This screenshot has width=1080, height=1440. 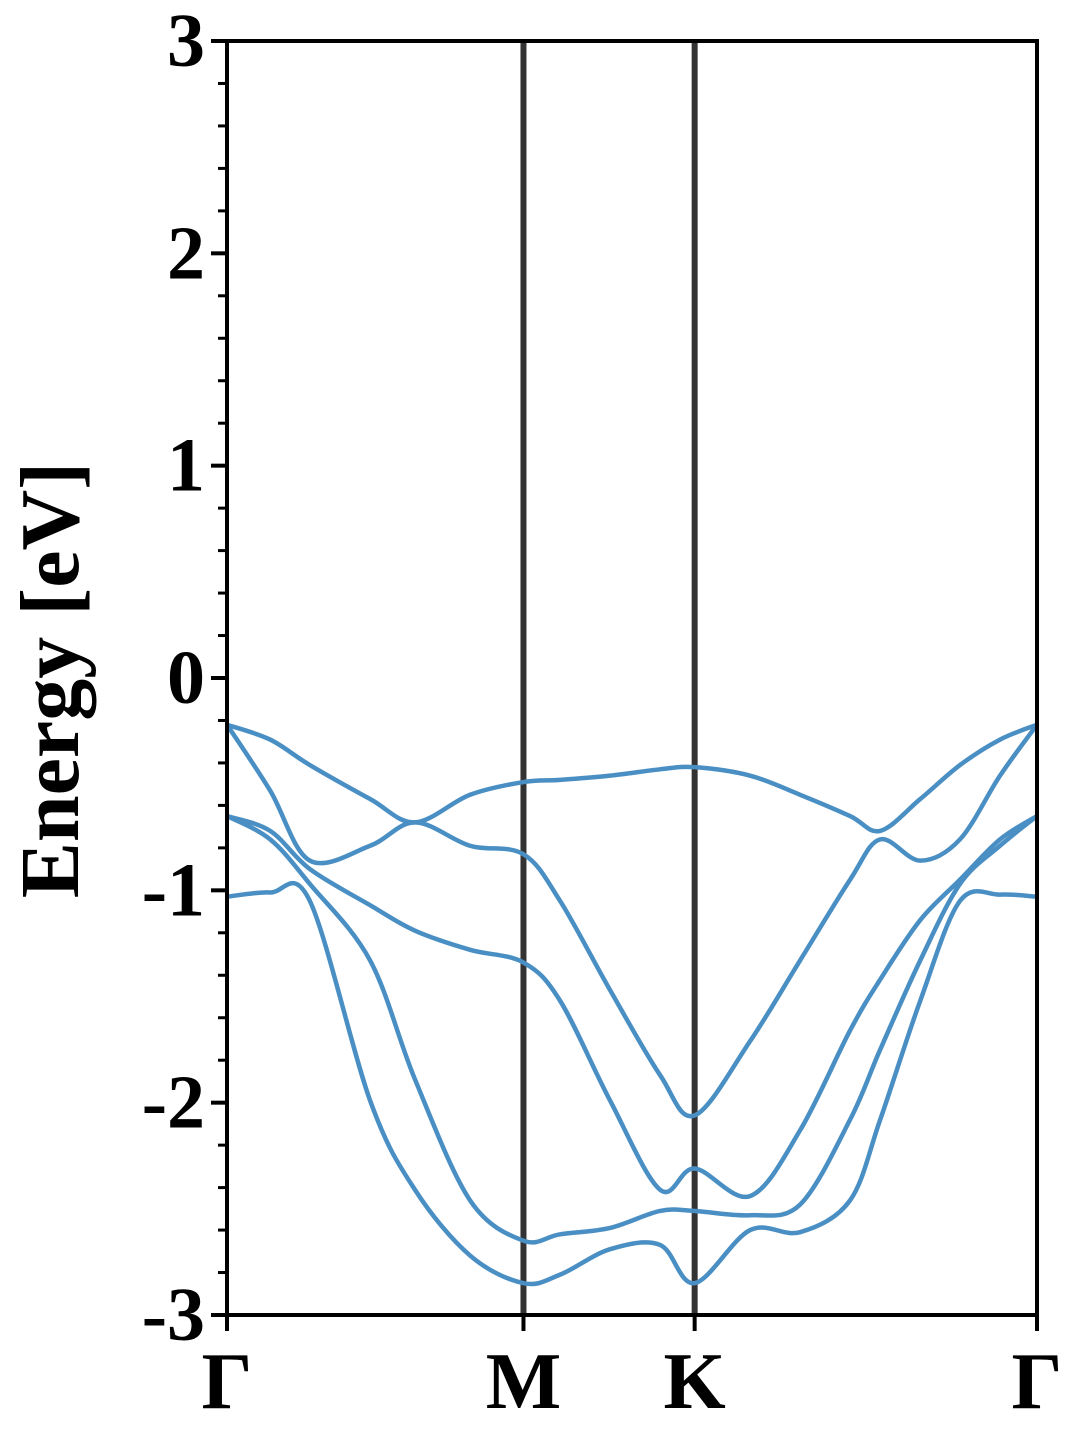 I want to click on y-tick-label: 3, so click(x=186, y=41).